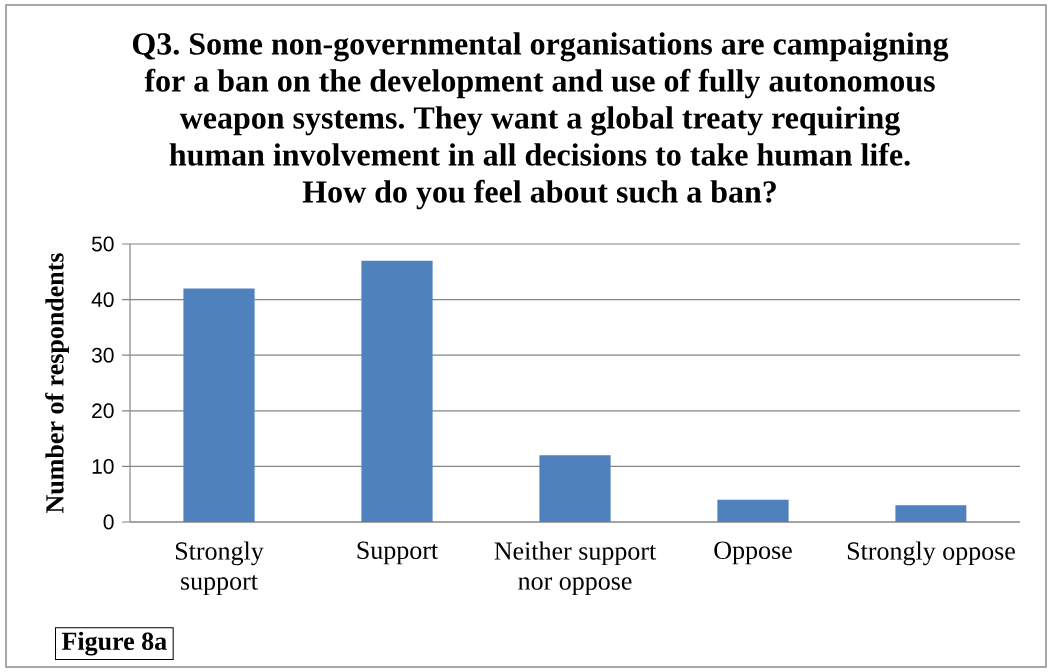 Image resolution: width=1051 pixels, height=672 pixels. Describe the element at coordinates (103, 466) in the screenshot. I see `y-tick-label: 10` at that location.